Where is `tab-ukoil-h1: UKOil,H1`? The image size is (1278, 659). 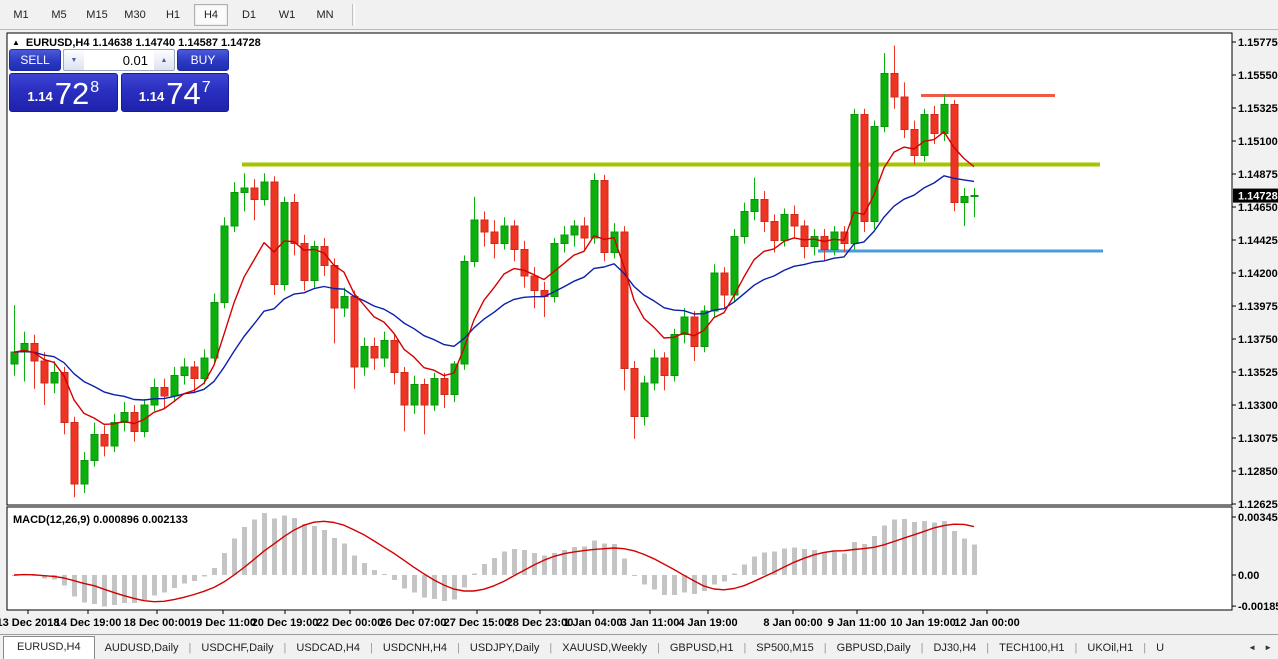
tab-ukoil-h1: UKOil,H1 is located at coordinates (1110, 648).